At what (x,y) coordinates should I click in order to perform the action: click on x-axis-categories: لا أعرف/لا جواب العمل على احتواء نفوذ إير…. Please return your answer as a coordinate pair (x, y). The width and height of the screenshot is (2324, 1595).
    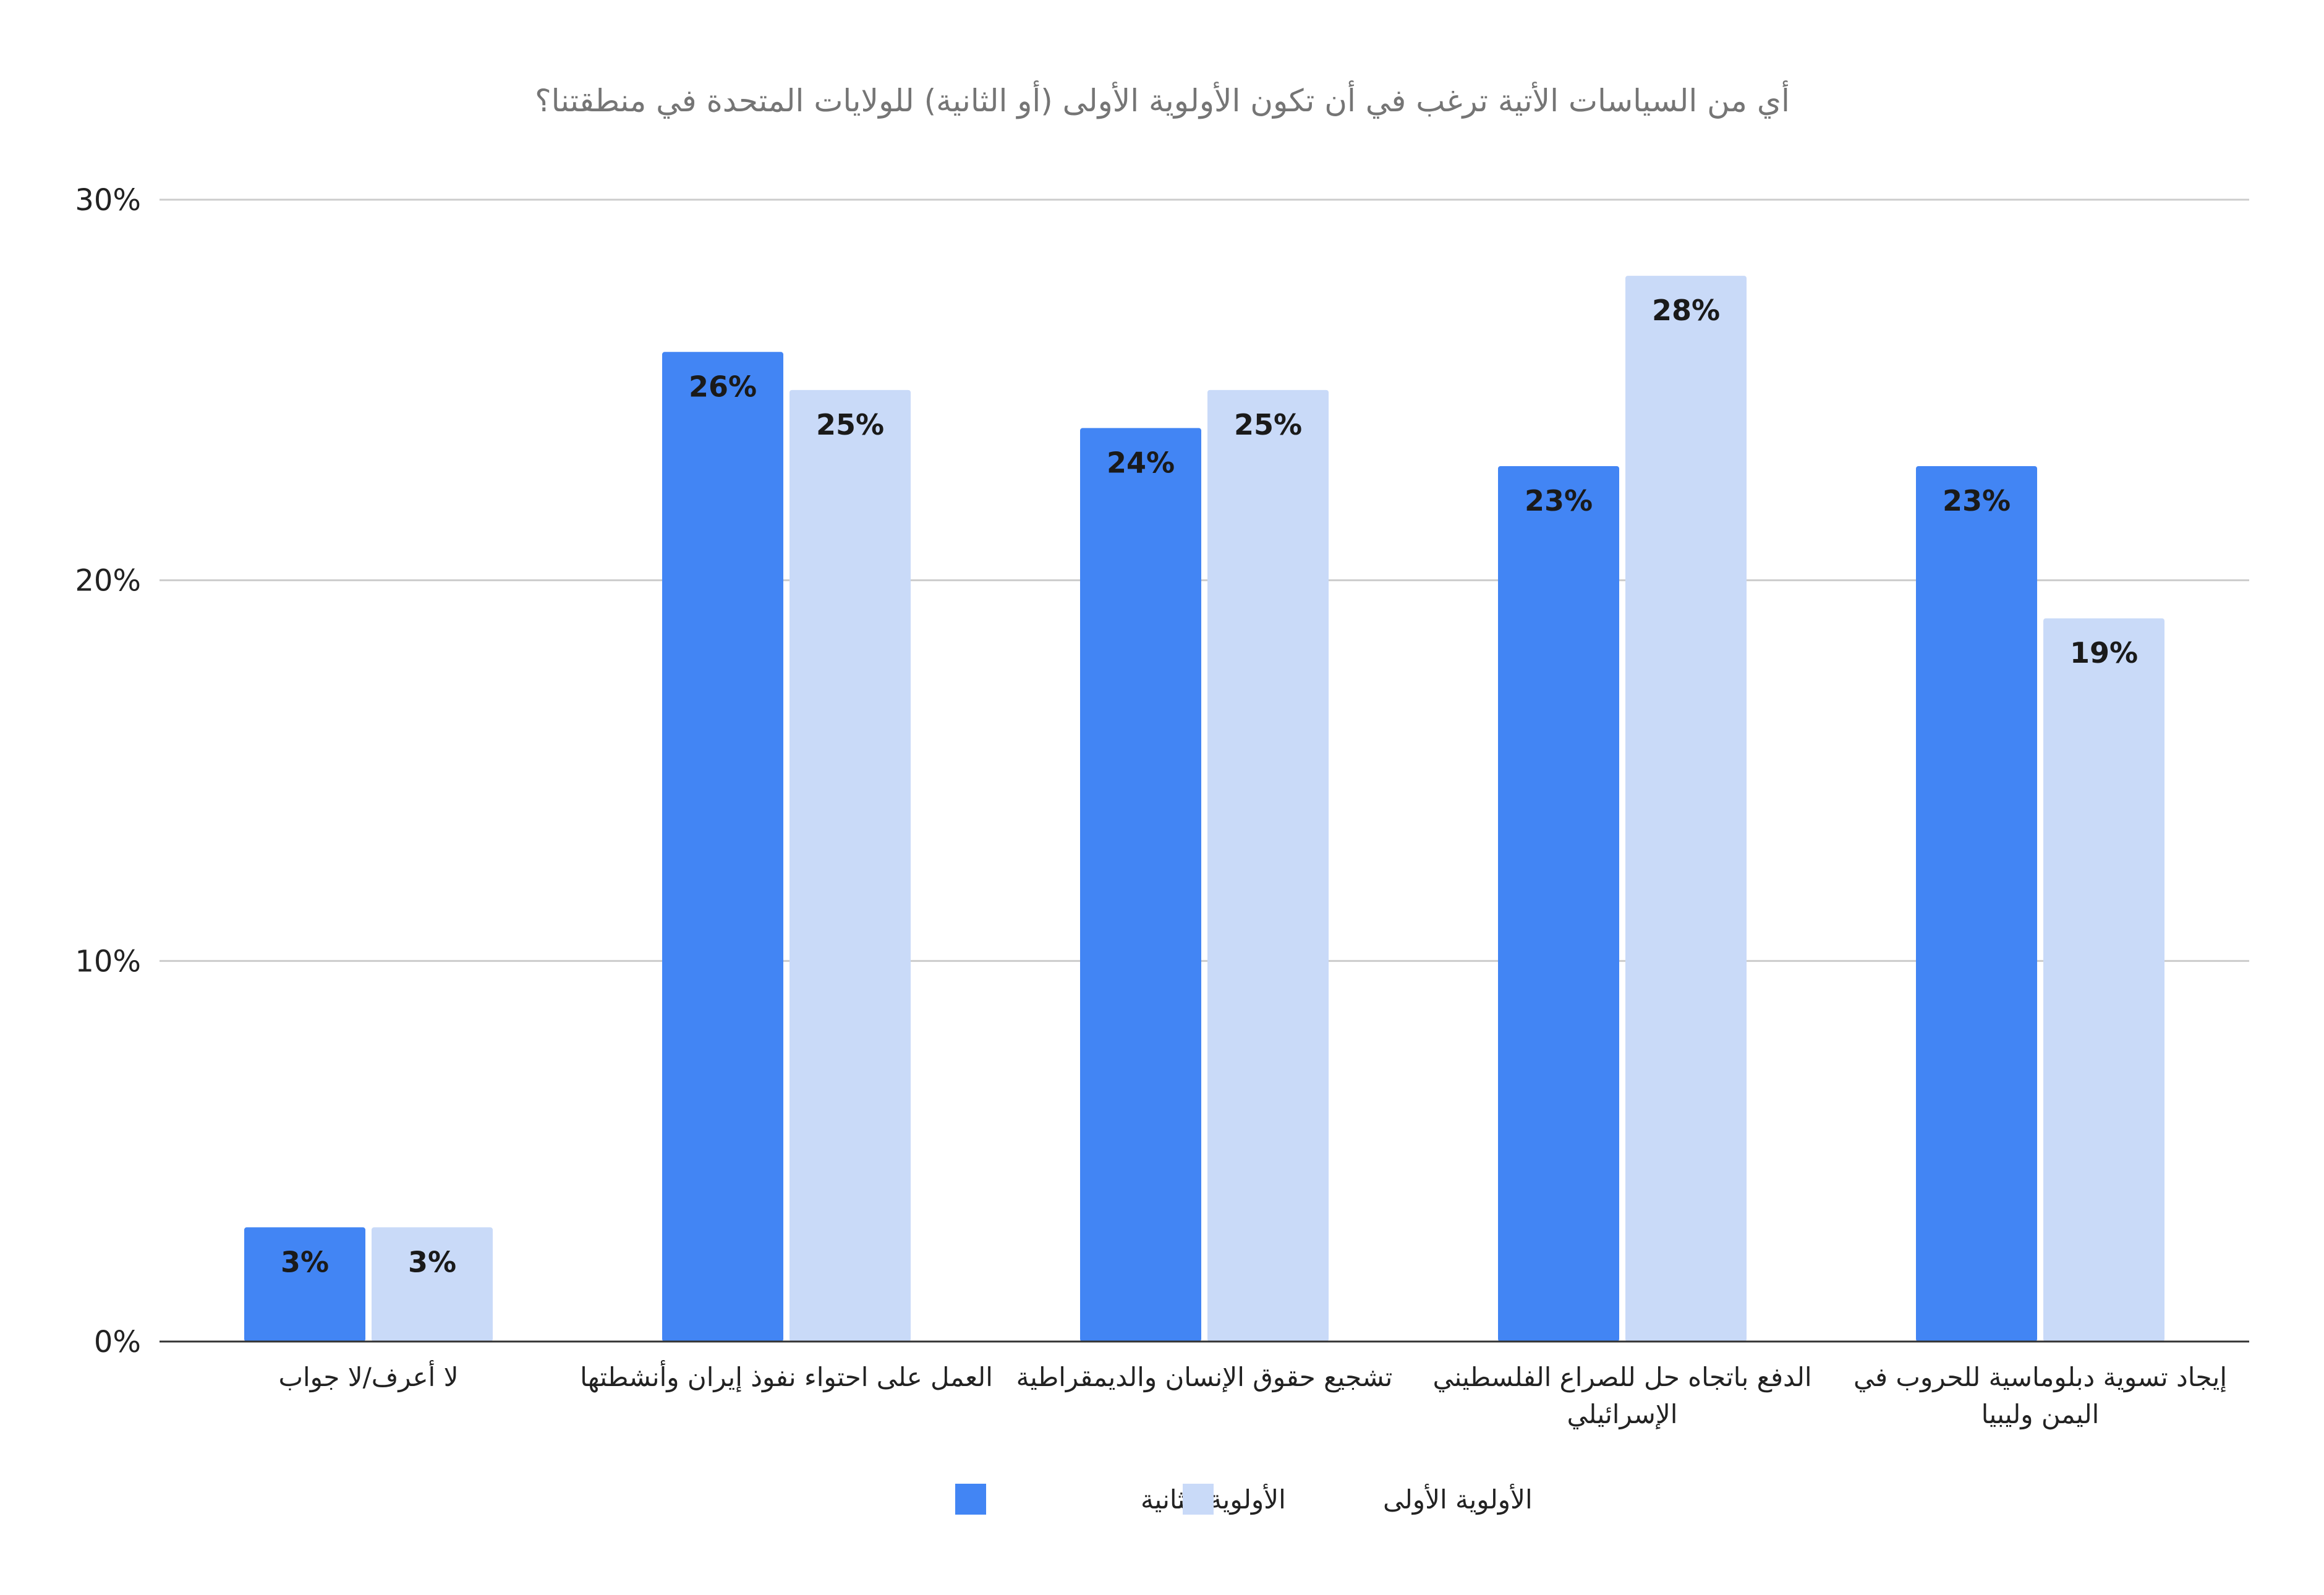
    Looking at the image, I should click on (1252, 1395).